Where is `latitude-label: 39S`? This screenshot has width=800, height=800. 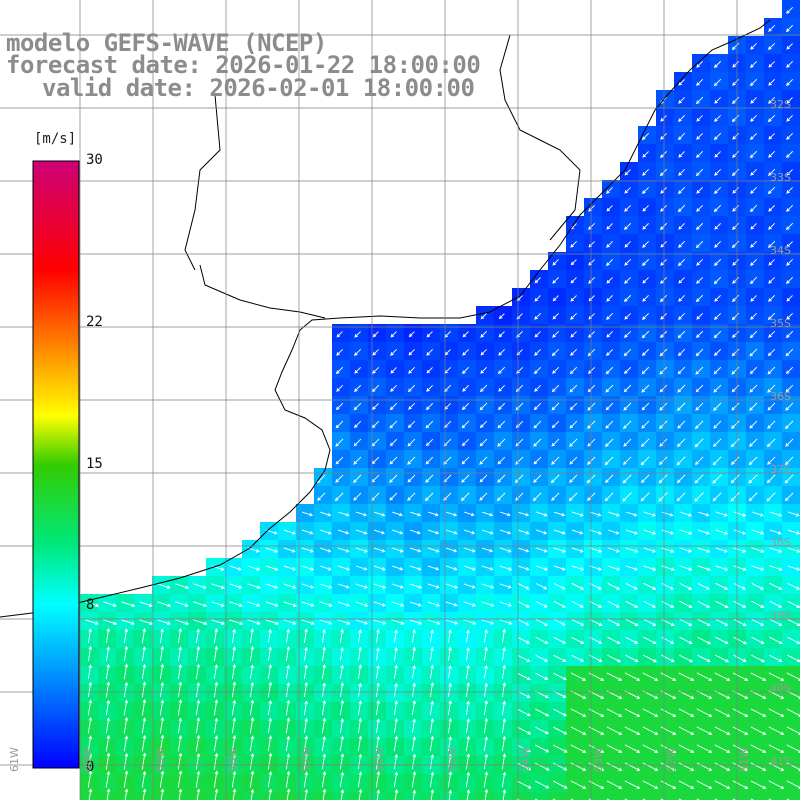
latitude-label: 39S is located at coordinates (780, 615).